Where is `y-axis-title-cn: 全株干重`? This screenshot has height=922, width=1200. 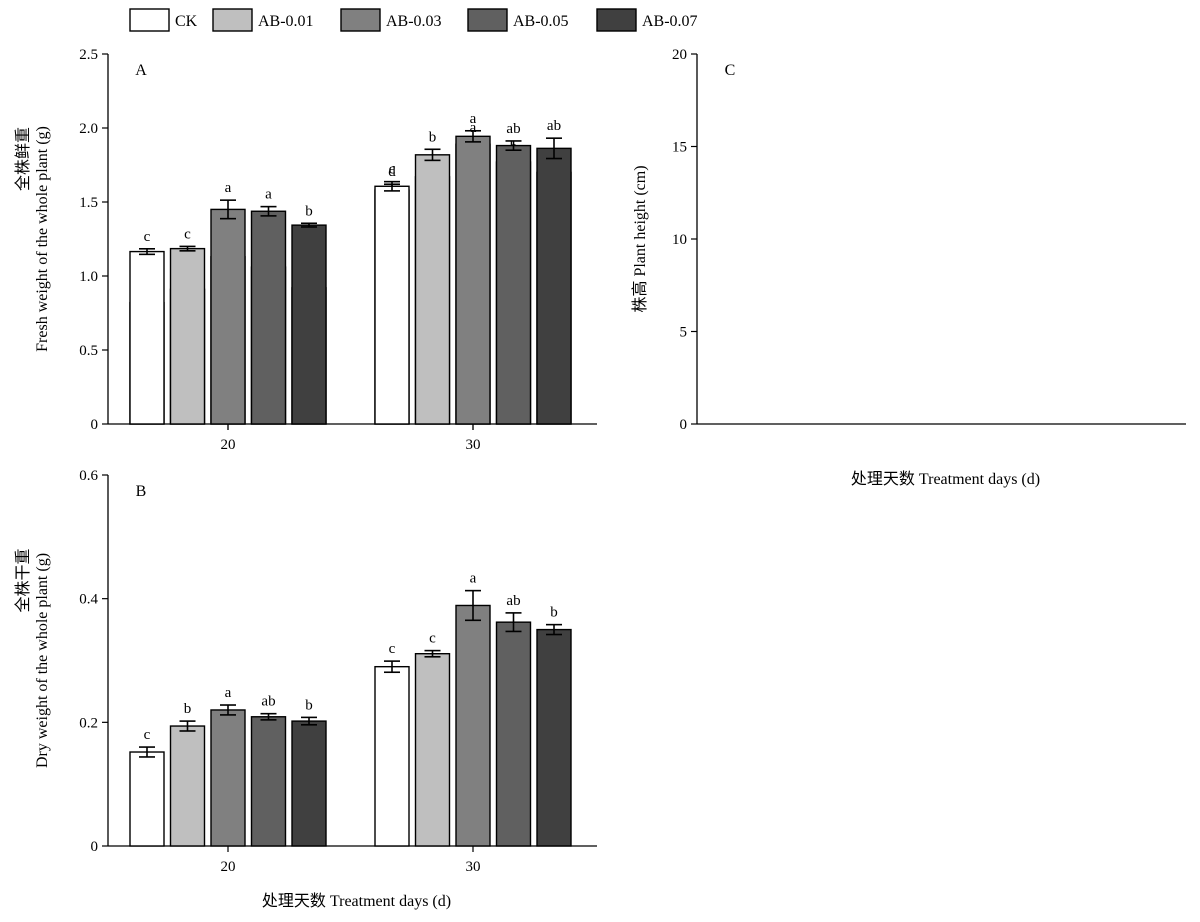 y-axis-title-cn: 全株干重 is located at coordinates (23, 580).